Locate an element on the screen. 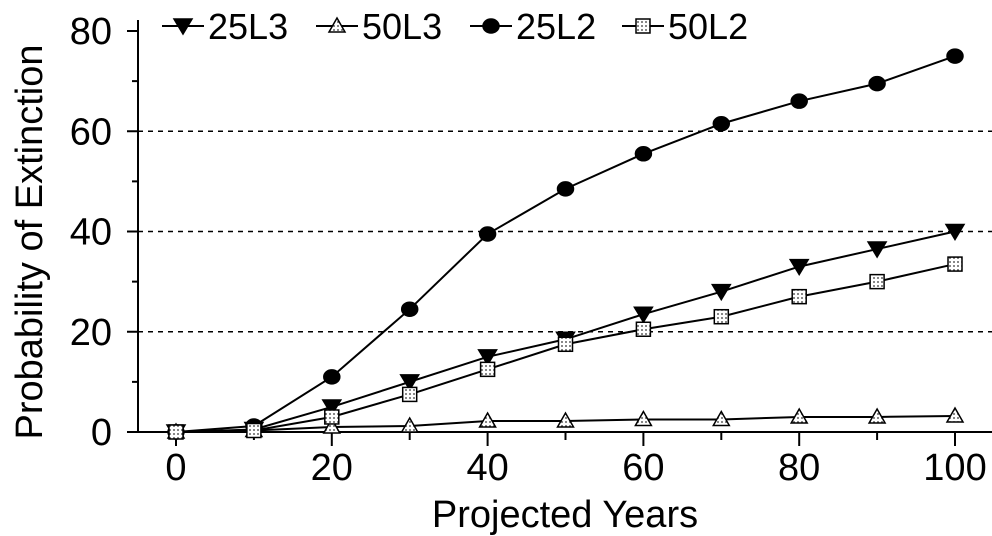 The image size is (992, 536). y-tick-label: 40 is located at coordinates (91, 233).